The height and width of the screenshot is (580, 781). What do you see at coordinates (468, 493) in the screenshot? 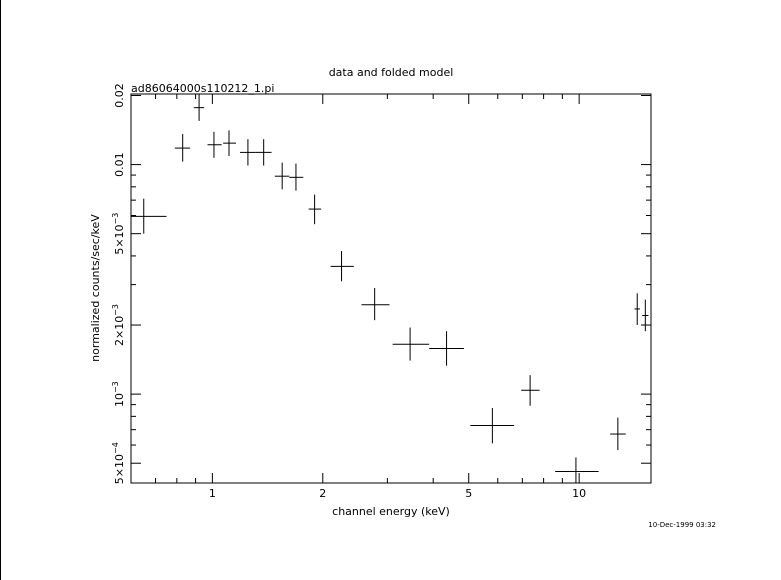
I see `x-tick-label: 5` at bounding box center [468, 493].